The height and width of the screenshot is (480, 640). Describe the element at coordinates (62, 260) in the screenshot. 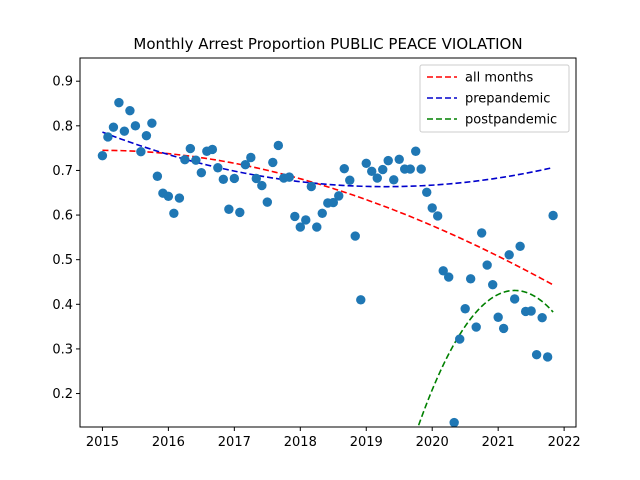

I see `y-tick-label: 0.5` at that location.